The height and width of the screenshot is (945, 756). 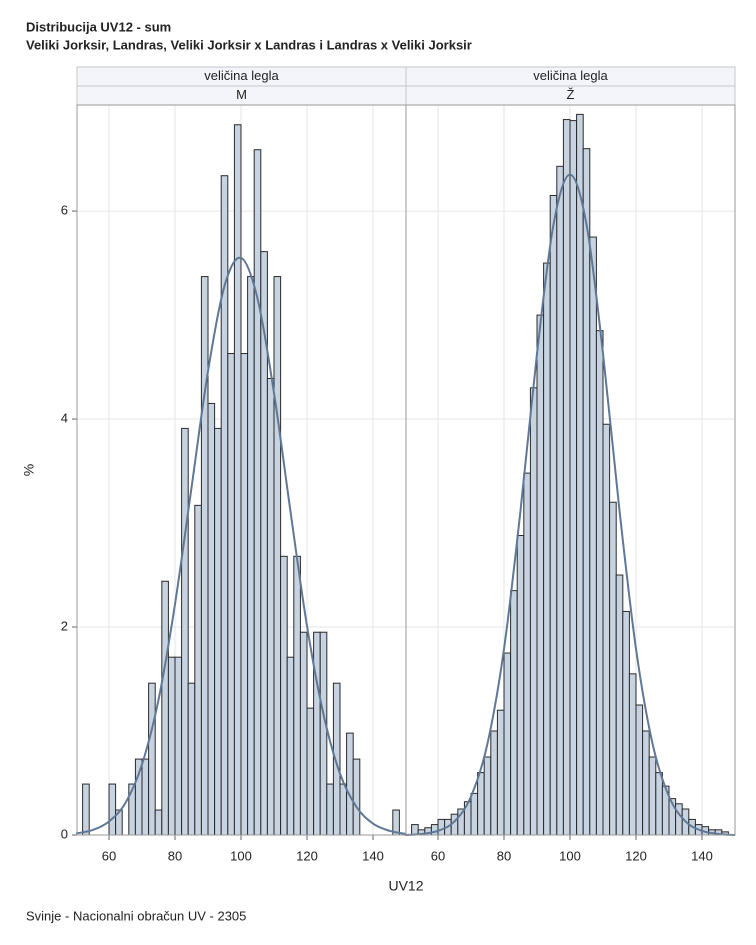 What do you see at coordinates (29, 470) in the screenshot?
I see `y-axis-label: %` at bounding box center [29, 470].